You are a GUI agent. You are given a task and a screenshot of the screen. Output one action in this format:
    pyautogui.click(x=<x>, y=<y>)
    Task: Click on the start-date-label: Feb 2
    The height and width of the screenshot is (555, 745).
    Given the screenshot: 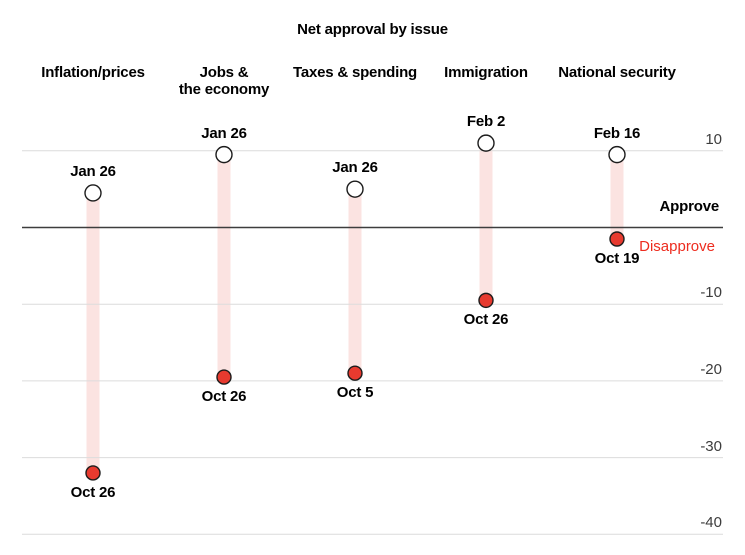 What is the action you would take?
    pyautogui.click(x=486, y=122)
    